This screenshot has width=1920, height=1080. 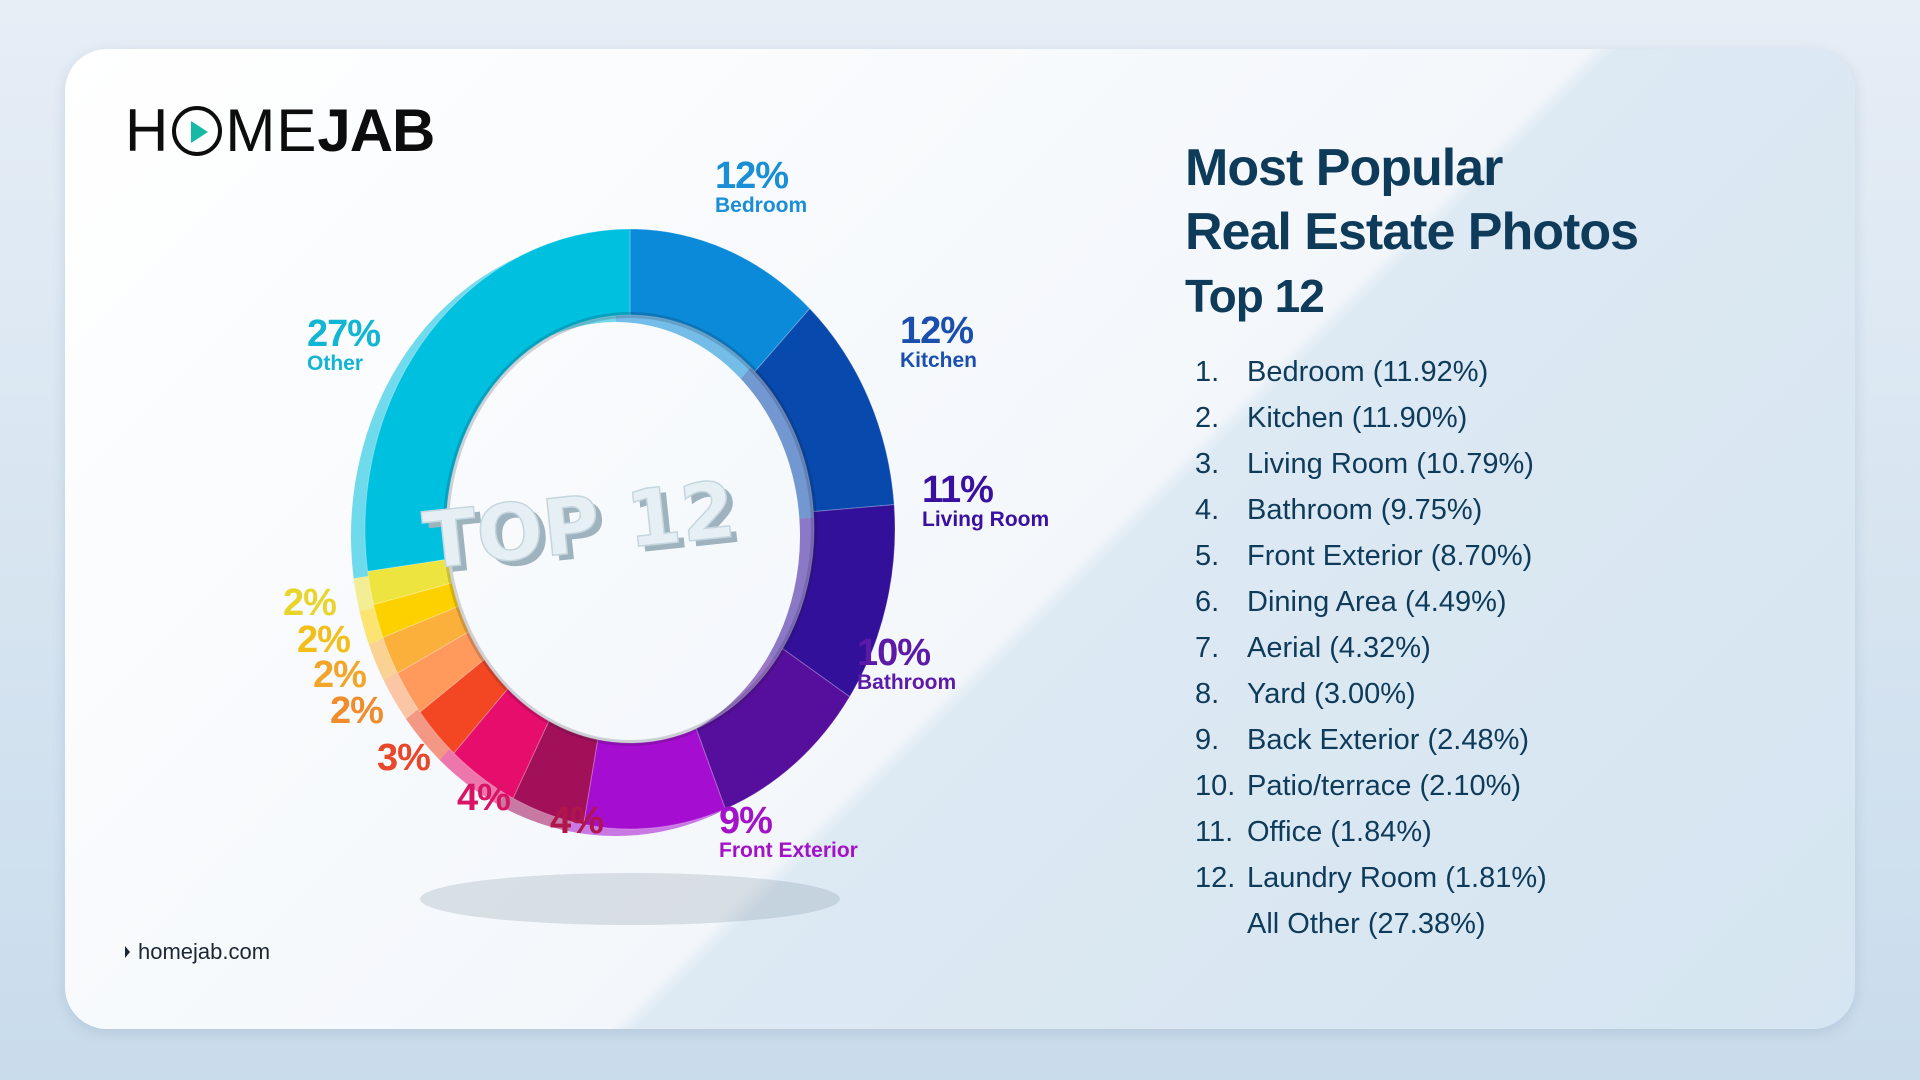 I want to click on homejab-logo: H ME JAB, so click(x=280, y=131).